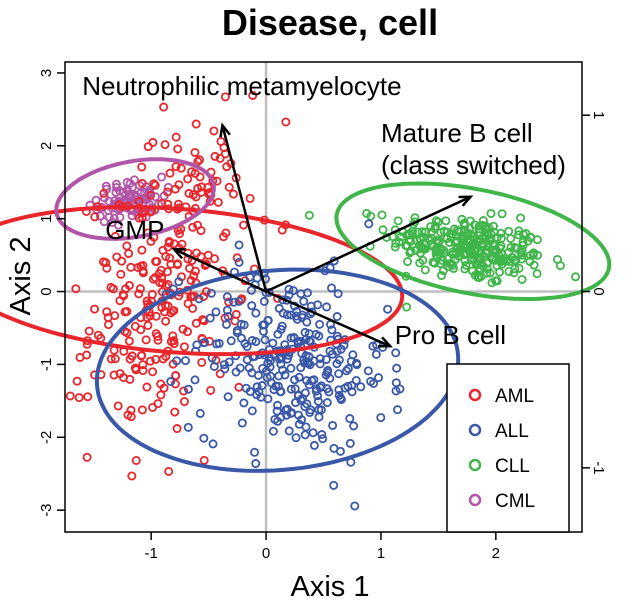  What do you see at coordinates (515, 501) in the screenshot?
I see `legend-label: CML` at bounding box center [515, 501].